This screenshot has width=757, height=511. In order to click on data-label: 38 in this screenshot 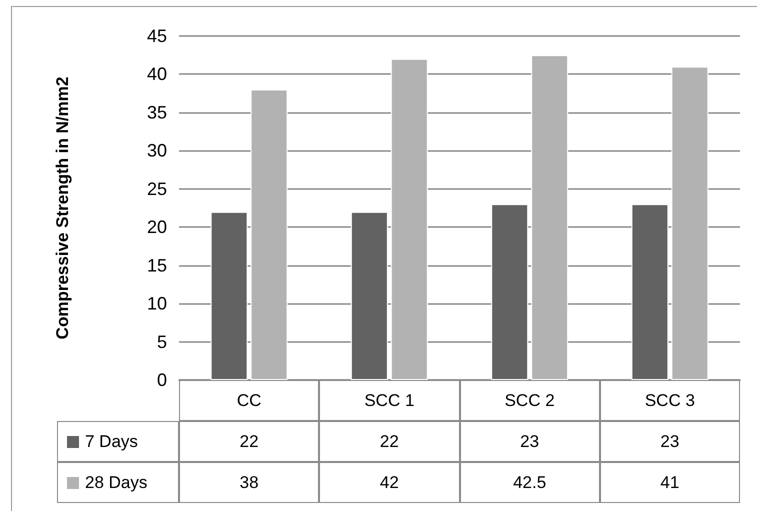, I will do `click(249, 482)`.